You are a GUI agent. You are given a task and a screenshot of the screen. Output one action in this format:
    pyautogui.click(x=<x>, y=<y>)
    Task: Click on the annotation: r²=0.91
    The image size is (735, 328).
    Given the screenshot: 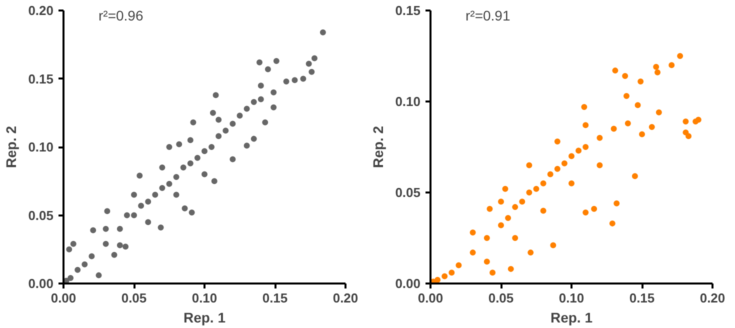 What is the action you would take?
    pyautogui.click(x=488, y=16)
    